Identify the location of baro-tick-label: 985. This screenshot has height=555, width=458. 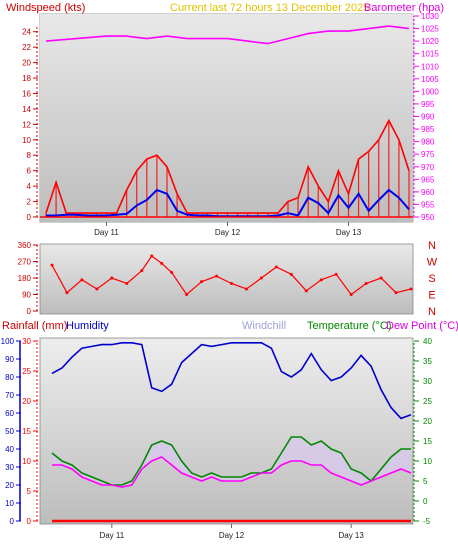
(428, 129).